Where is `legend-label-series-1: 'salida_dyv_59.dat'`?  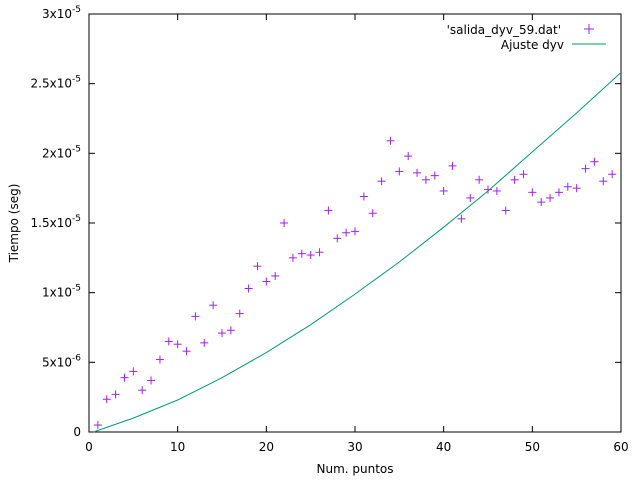 legend-label-series-1: 'salida_dyv_59.dat' is located at coordinates (504, 30).